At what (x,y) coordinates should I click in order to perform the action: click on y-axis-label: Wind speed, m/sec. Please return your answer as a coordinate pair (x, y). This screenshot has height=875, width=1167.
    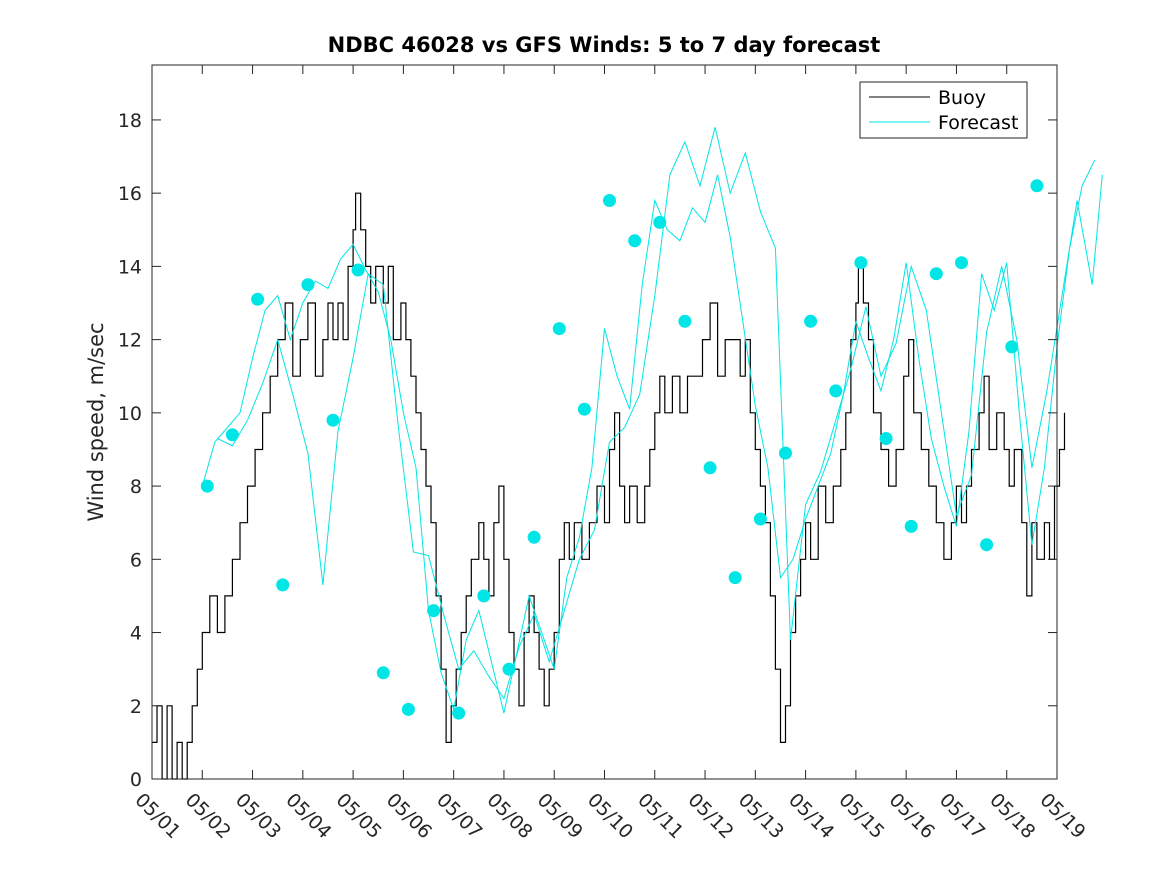
    Looking at the image, I should click on (96, 421).